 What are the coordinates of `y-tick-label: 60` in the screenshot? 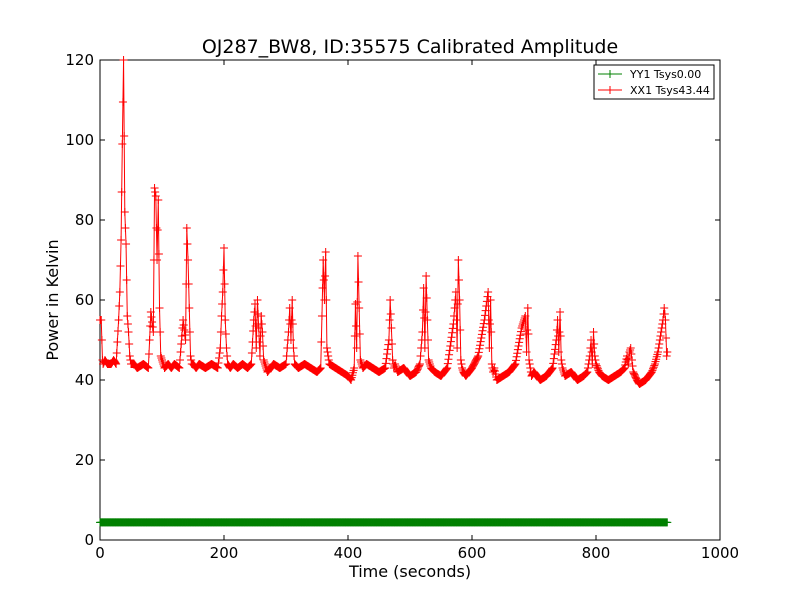 It's located at (84, 300).